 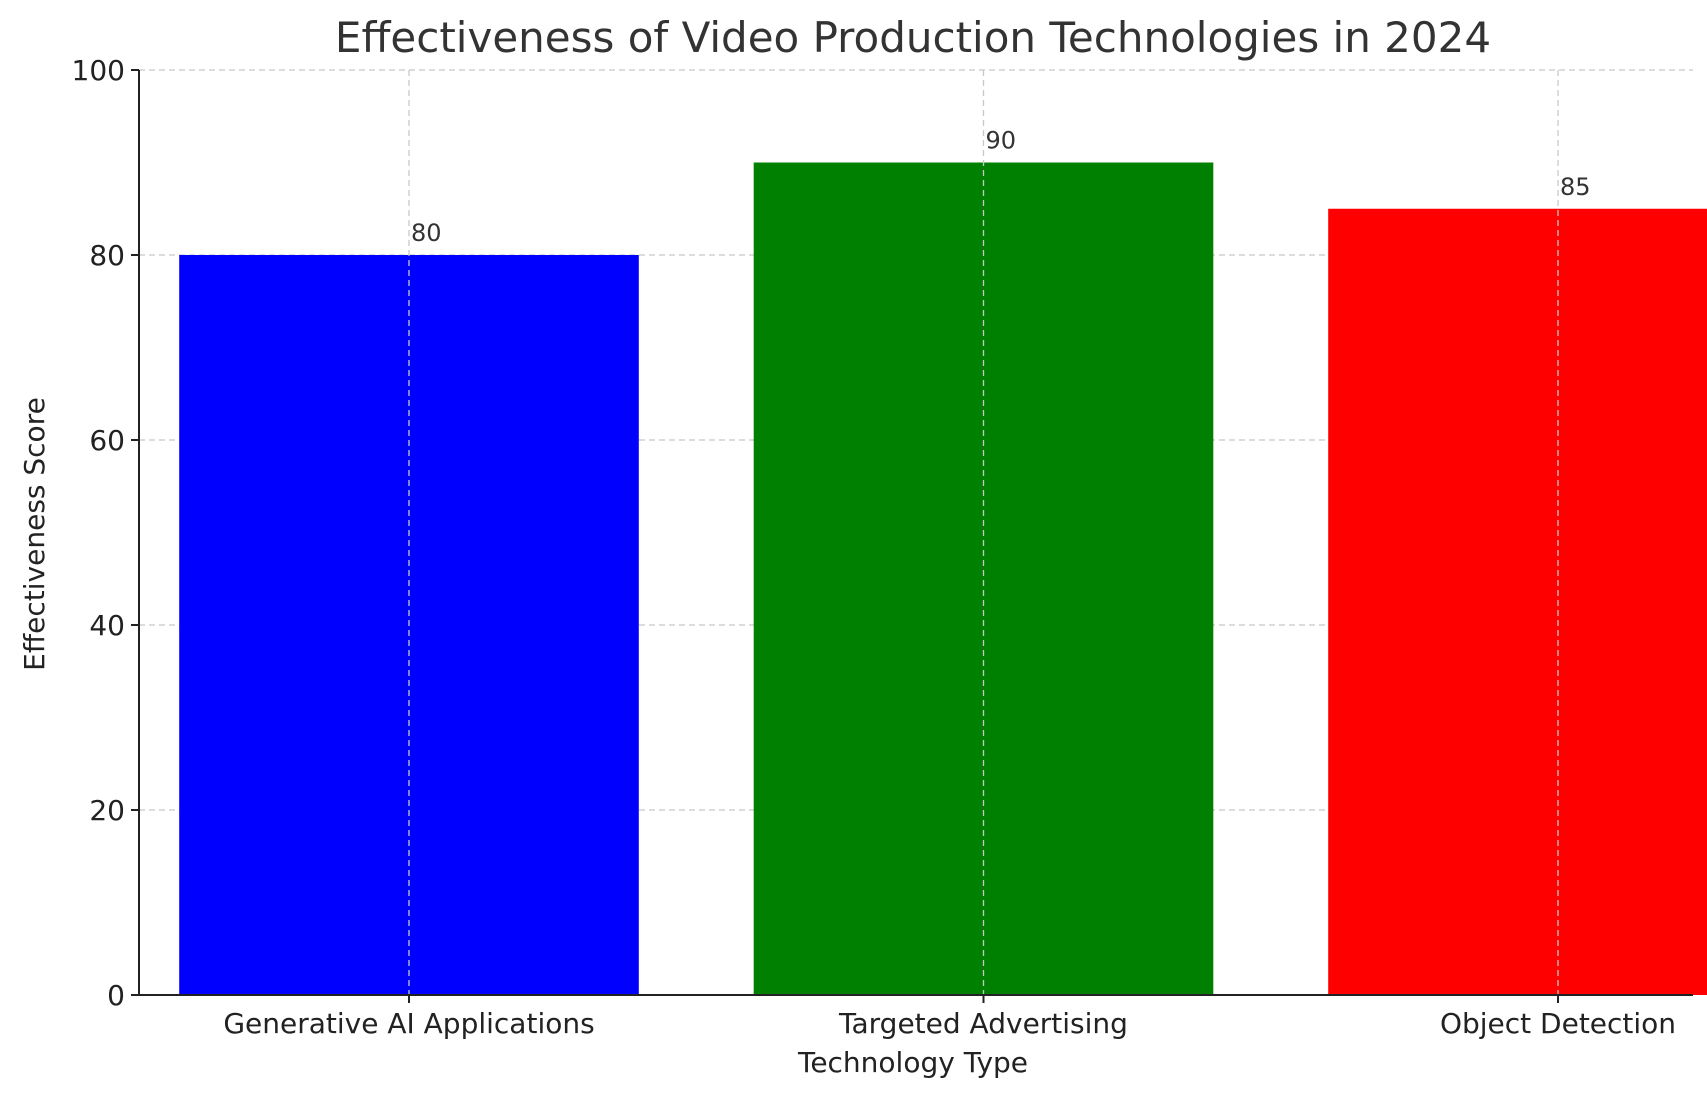 What do you see at coordinates (107, 440) in the screenshot?
I see `y-tick-label: 60` at bounding box center [107, 440].